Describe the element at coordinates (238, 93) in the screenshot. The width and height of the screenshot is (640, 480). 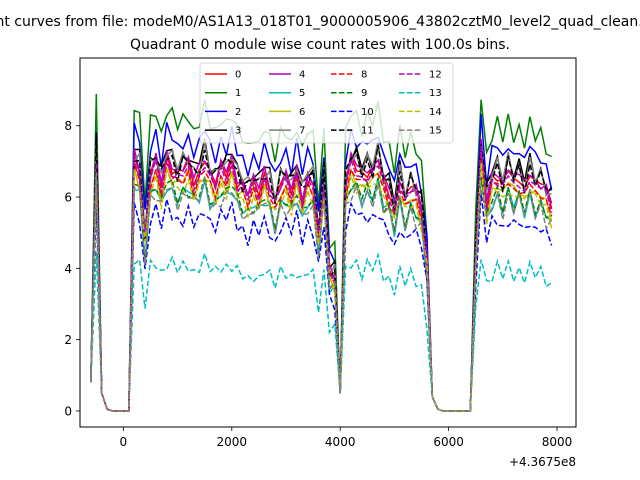
I see `legend-label-1: 1` at that location.